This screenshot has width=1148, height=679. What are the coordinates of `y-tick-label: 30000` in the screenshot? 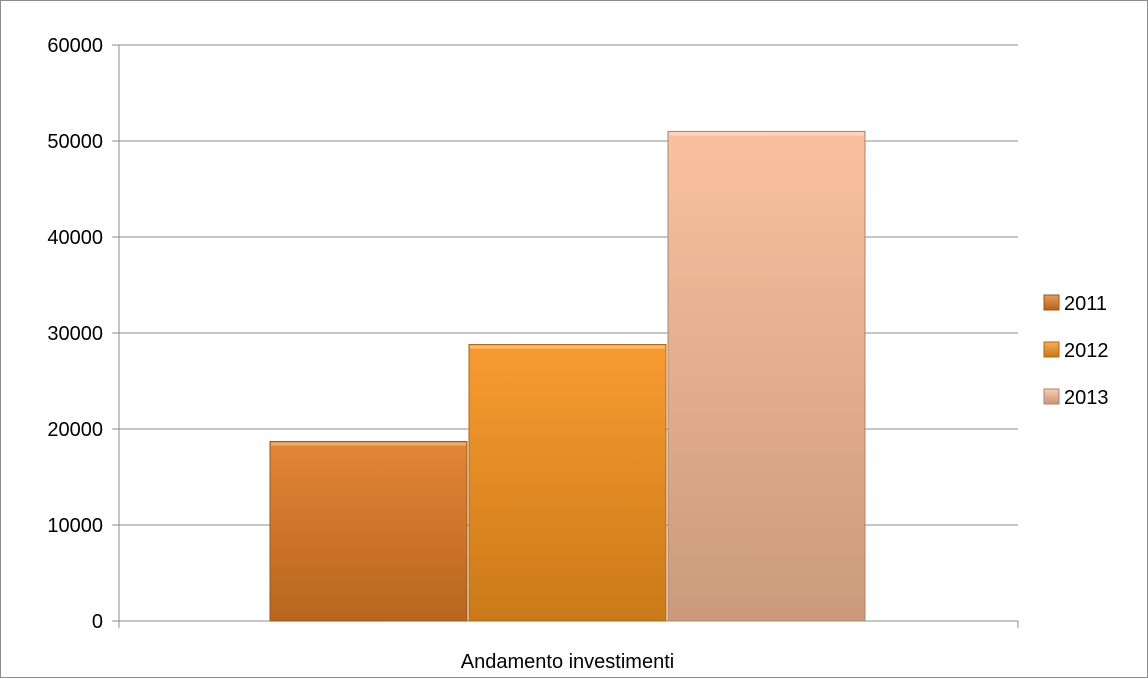 It's located at (75, 334).